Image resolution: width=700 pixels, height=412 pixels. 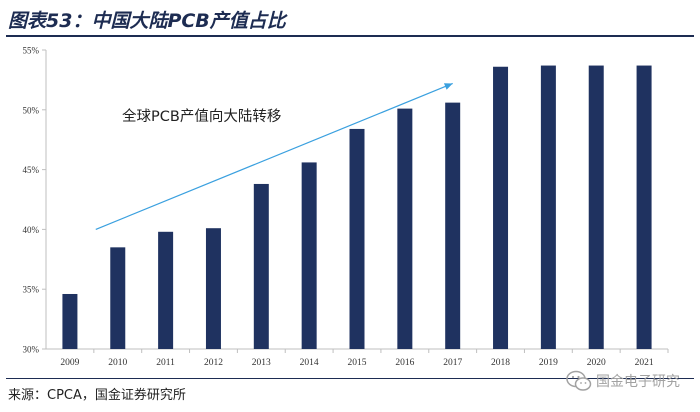 I want to click on x-tick-label: 2011, so click(x=165, y=363).